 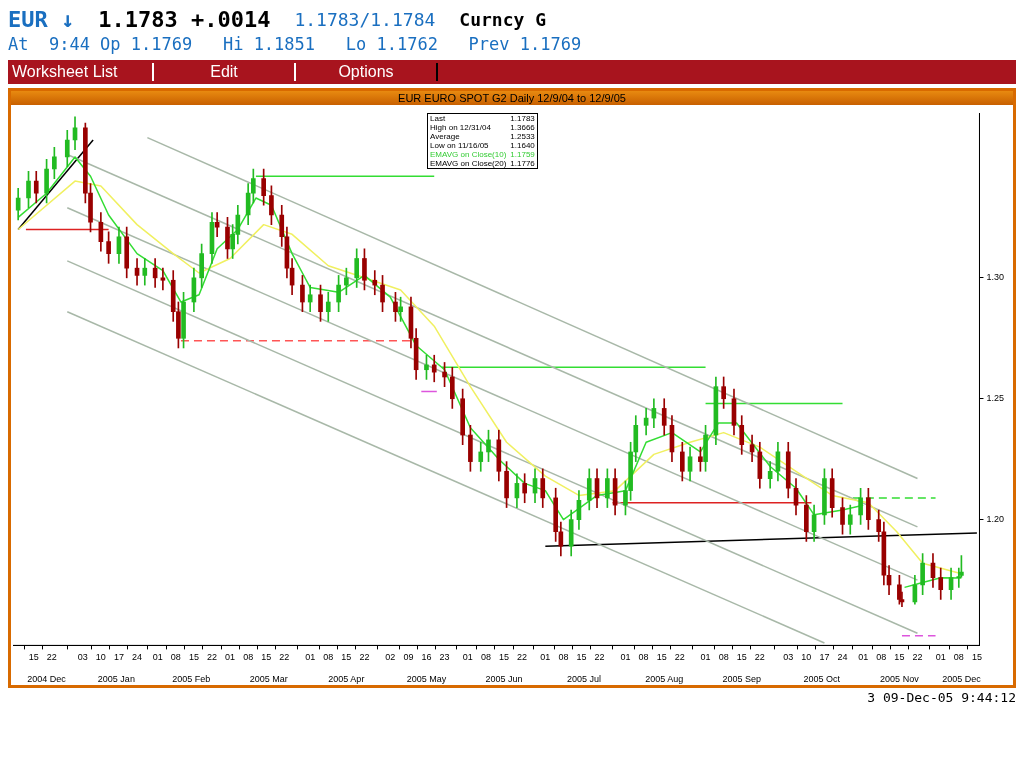 I want to click on x-tick-label: 23, so click(x=444, y=657).